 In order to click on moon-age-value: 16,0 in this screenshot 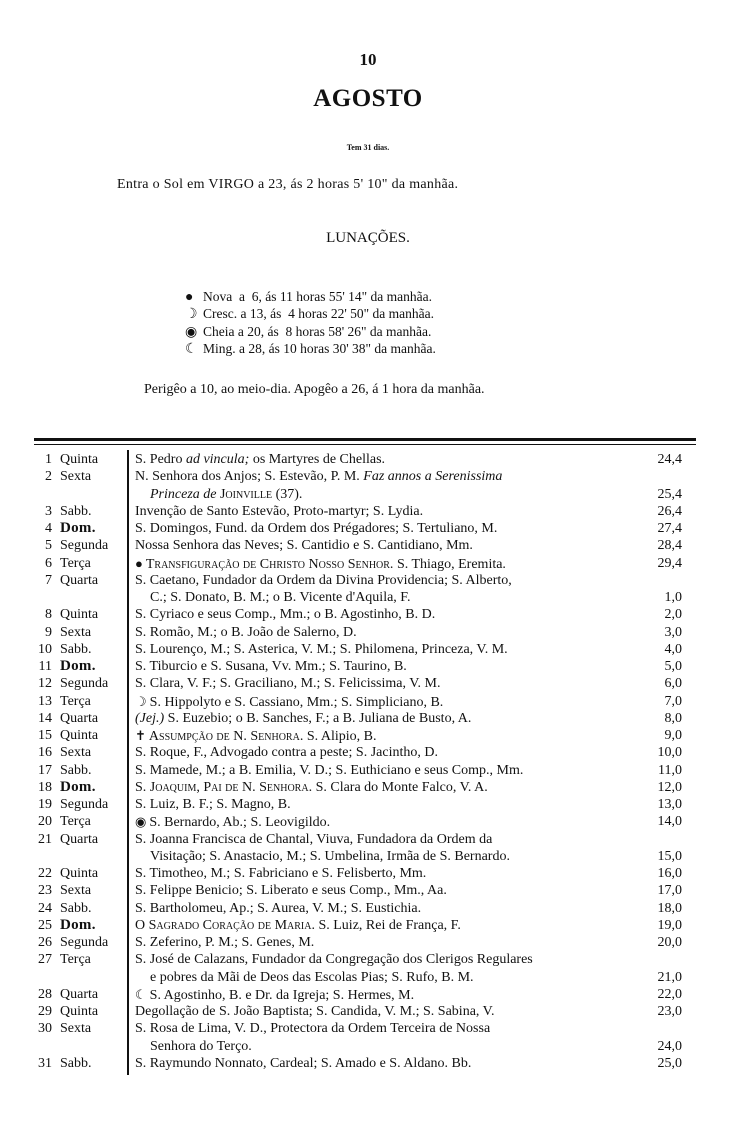, I will do `click(670, 873)`.